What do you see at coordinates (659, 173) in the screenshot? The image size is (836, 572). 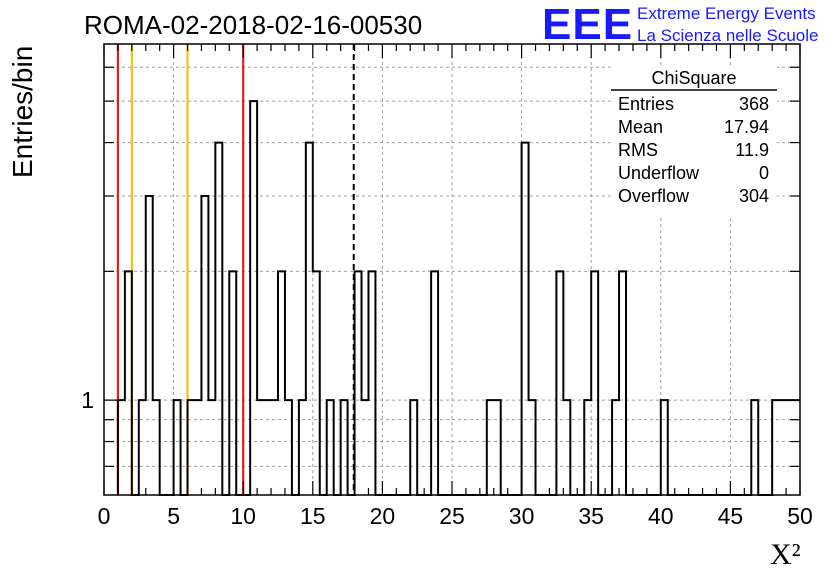 I see `stats-label: Underflow` at bounding box center [659, 173].